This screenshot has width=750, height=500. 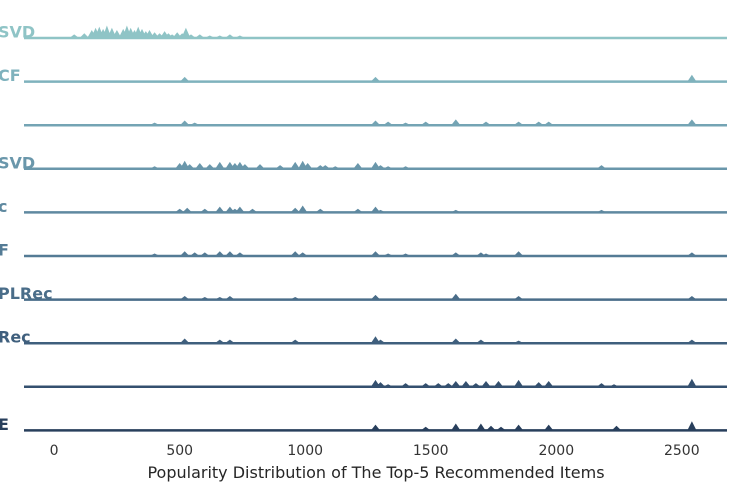 What do you see at coordinates (3, 206) in the screenshot?
I see `ridge-label: c` at bounding box center [3, 206].